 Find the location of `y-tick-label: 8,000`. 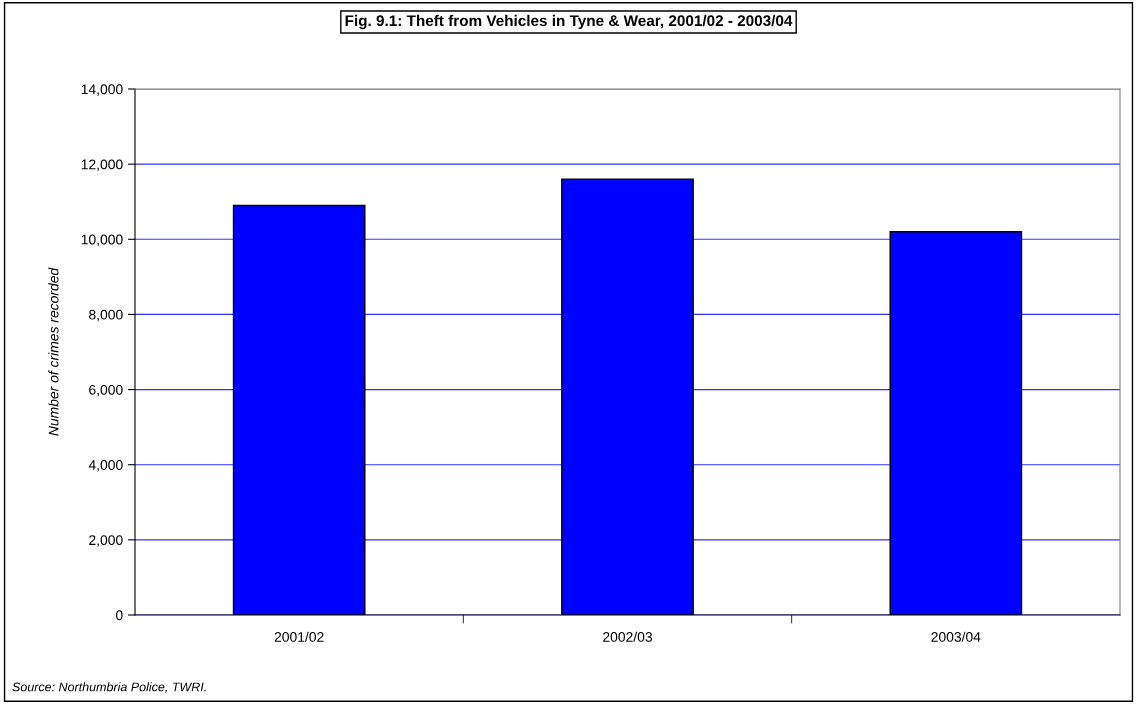

y-tick-label: 8,000 is located at coordinates (106, 315).